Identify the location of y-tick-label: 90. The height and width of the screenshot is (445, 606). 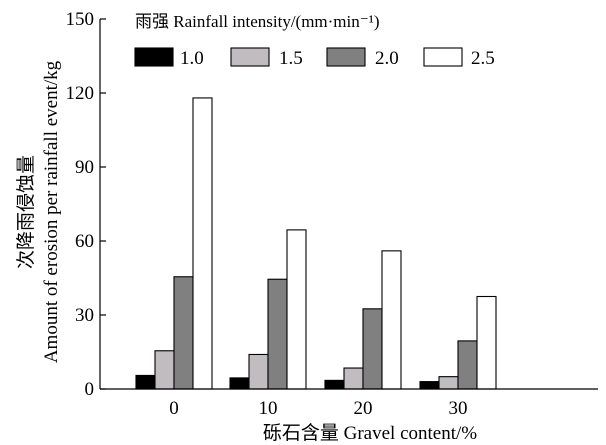
(84, 167).